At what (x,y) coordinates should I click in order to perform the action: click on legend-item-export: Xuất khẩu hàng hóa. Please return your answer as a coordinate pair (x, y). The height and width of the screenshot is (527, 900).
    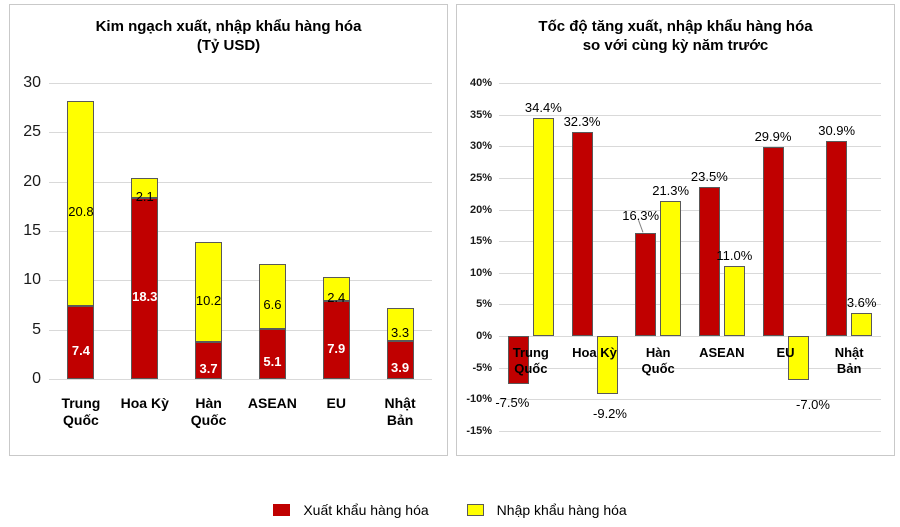
    Looking at the image, I should click on (351, 510).